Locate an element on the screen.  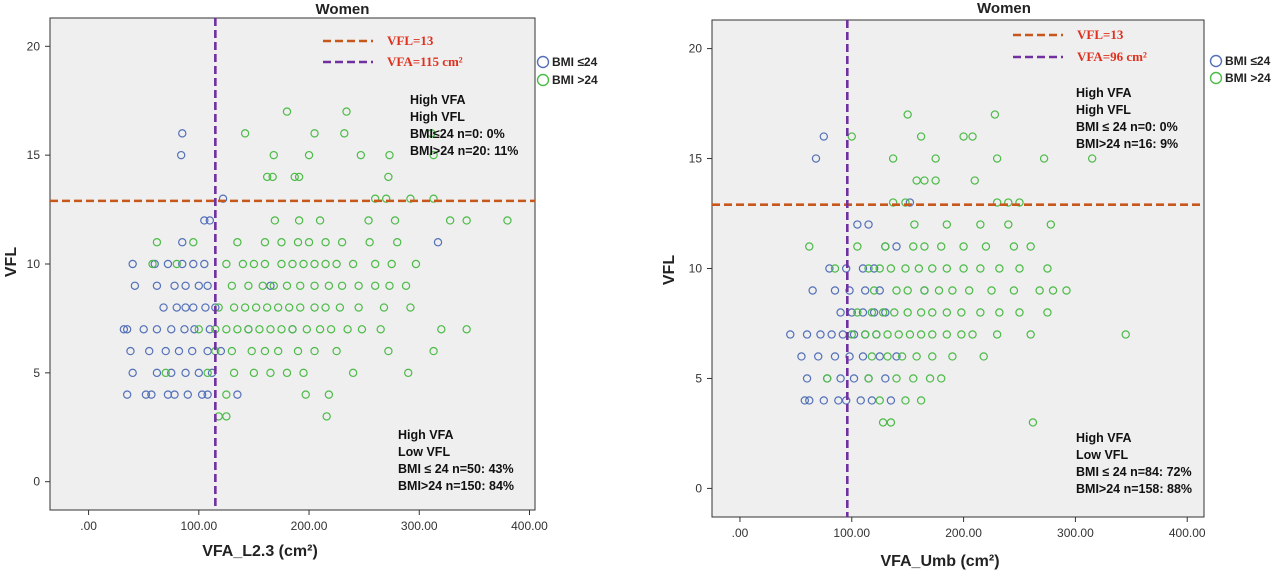
annotation-line: BMI ≤ 24 n=50: 43% is located at coordinates (456, 469).